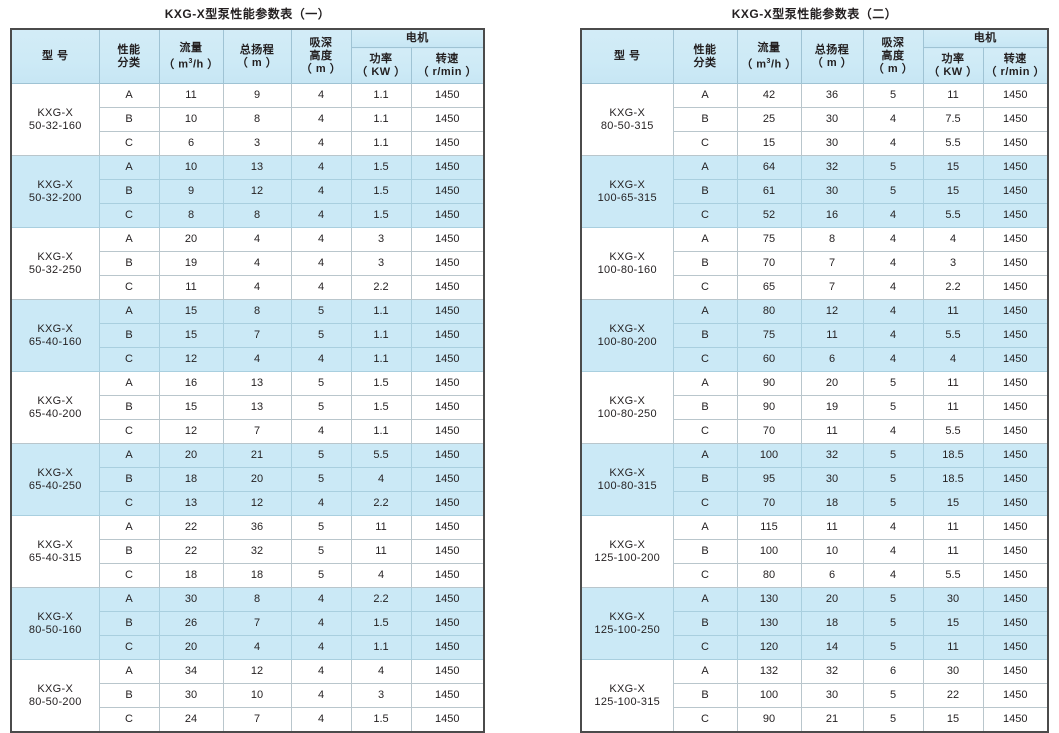 Image resolution: width=1059 pixels, height=733 pixels. Describe the element at coordinates (627, 407) in the screenshot. I see `cell-model: KXG-X 100-80-250` at that location.